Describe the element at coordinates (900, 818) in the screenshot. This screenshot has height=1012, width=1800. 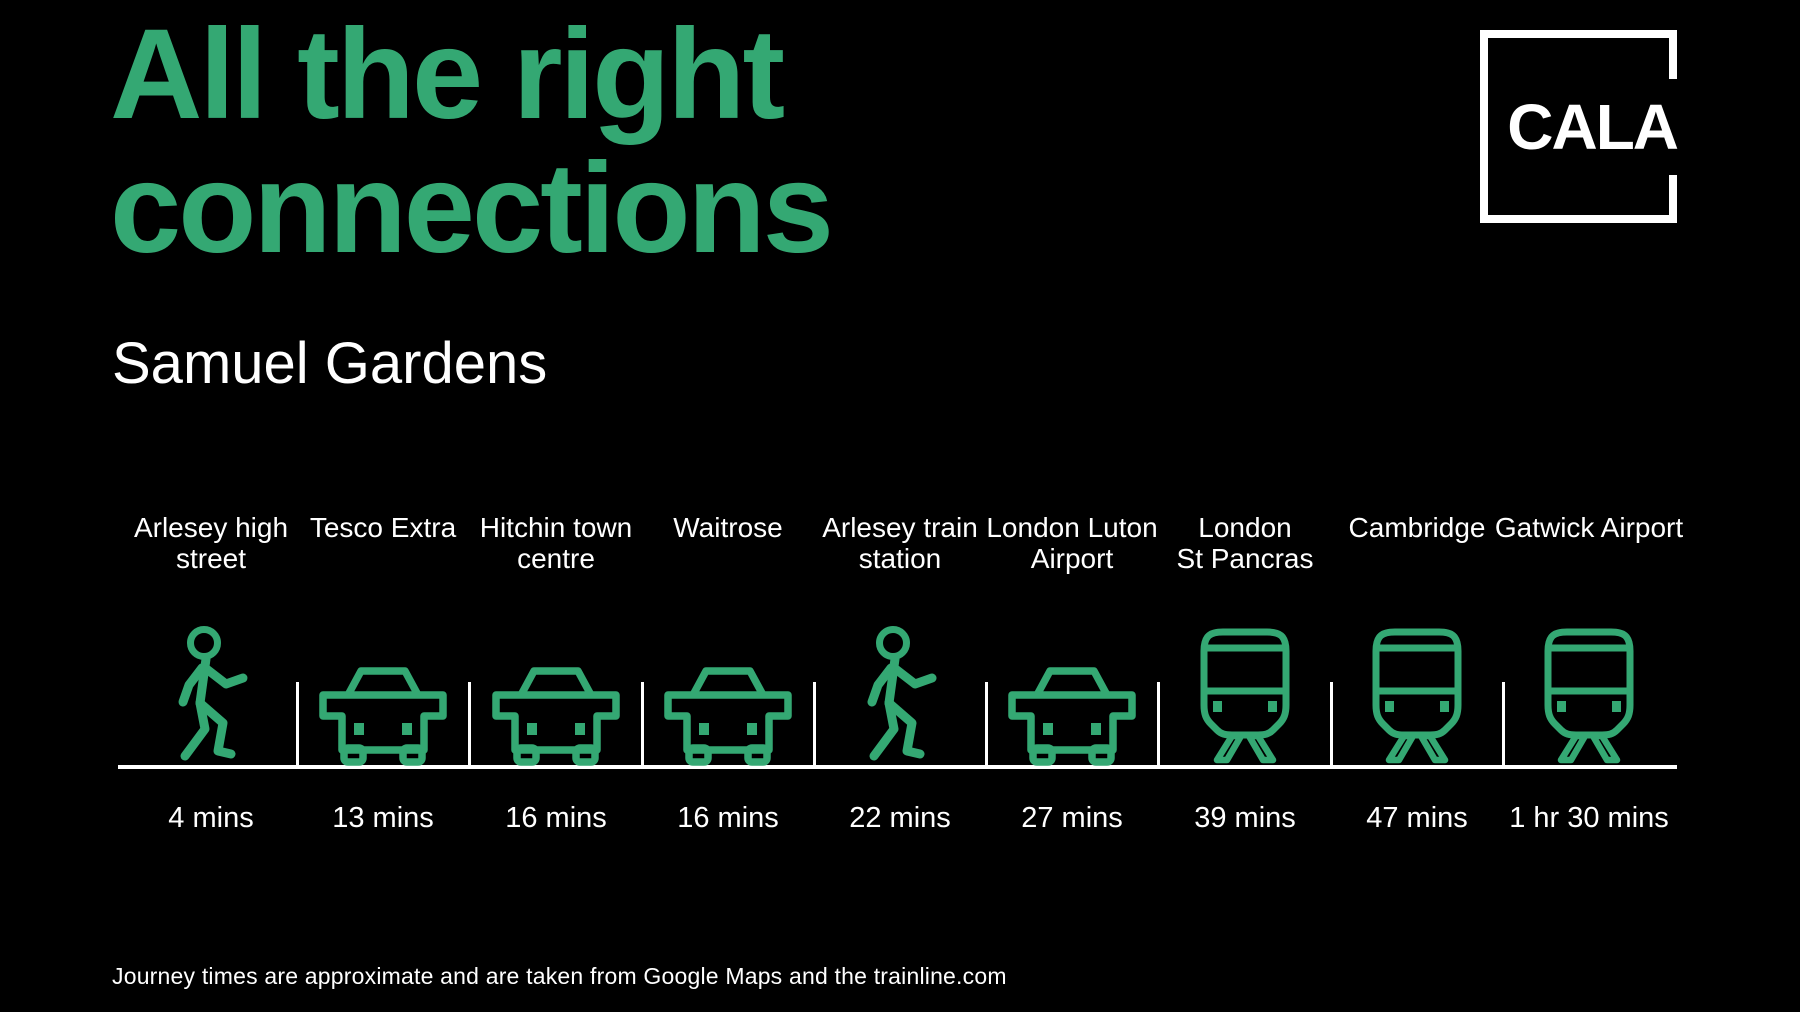
I see `journey-time: 22 mins` at that location.